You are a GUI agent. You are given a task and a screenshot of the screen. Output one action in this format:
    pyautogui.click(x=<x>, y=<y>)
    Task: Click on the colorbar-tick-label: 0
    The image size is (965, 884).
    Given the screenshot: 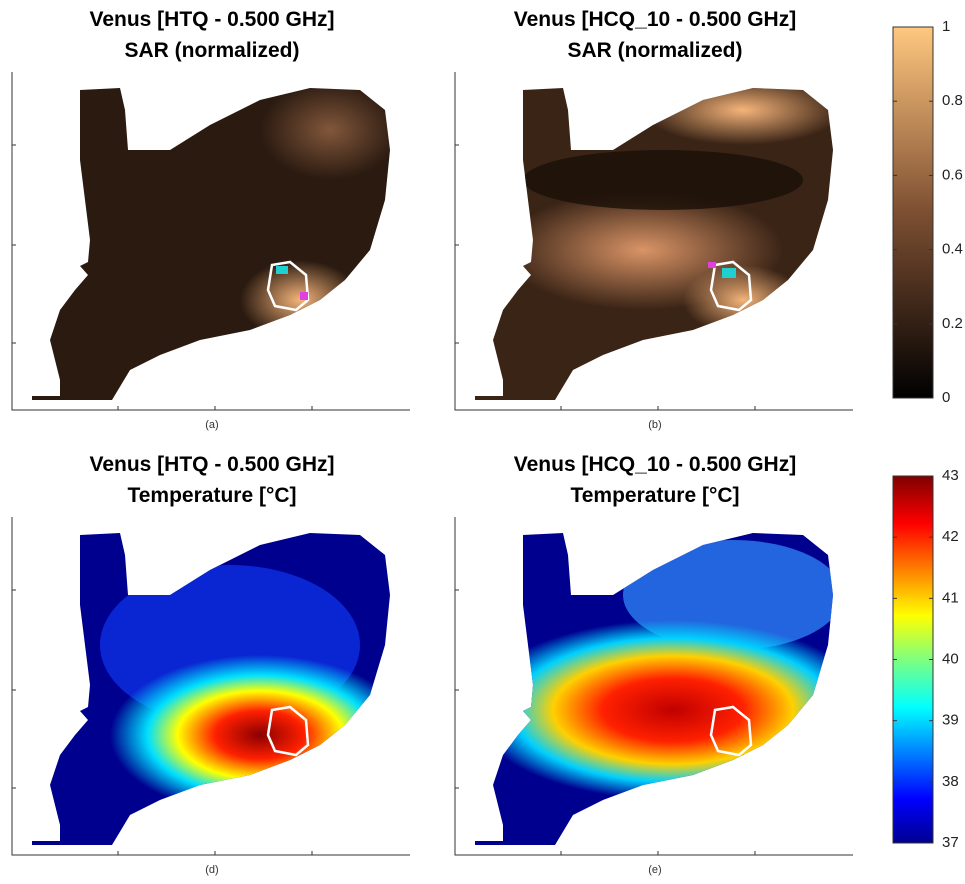 What is the action you would take?
    pyautogui.click(x=946, y=397)
    